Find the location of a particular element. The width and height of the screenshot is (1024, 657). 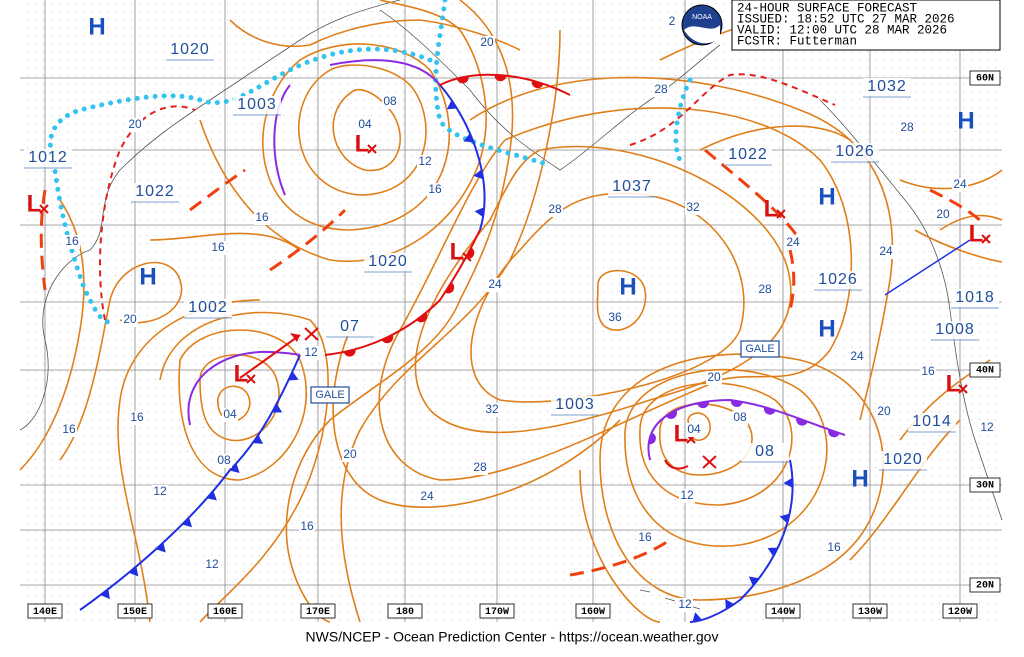

latitude-label: 20N is located at coordinates (985, 586).